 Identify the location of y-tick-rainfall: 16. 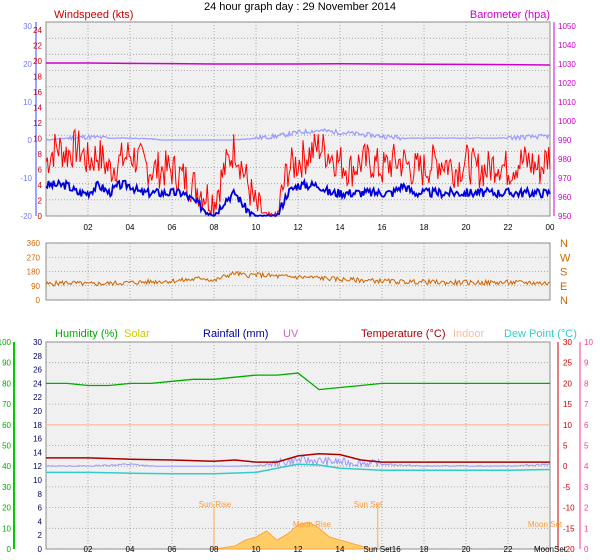
(37, 439).